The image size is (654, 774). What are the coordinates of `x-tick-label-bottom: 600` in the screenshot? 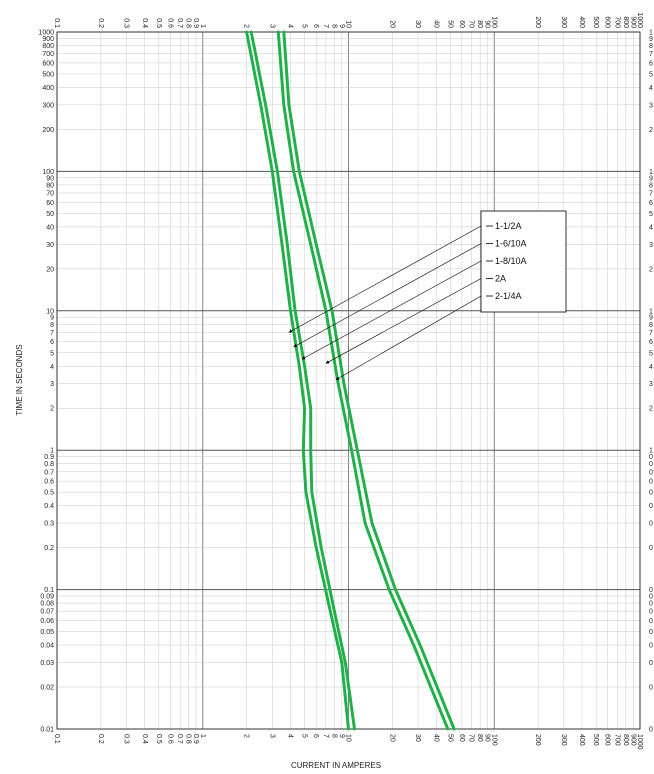 It's located at (607, 740).